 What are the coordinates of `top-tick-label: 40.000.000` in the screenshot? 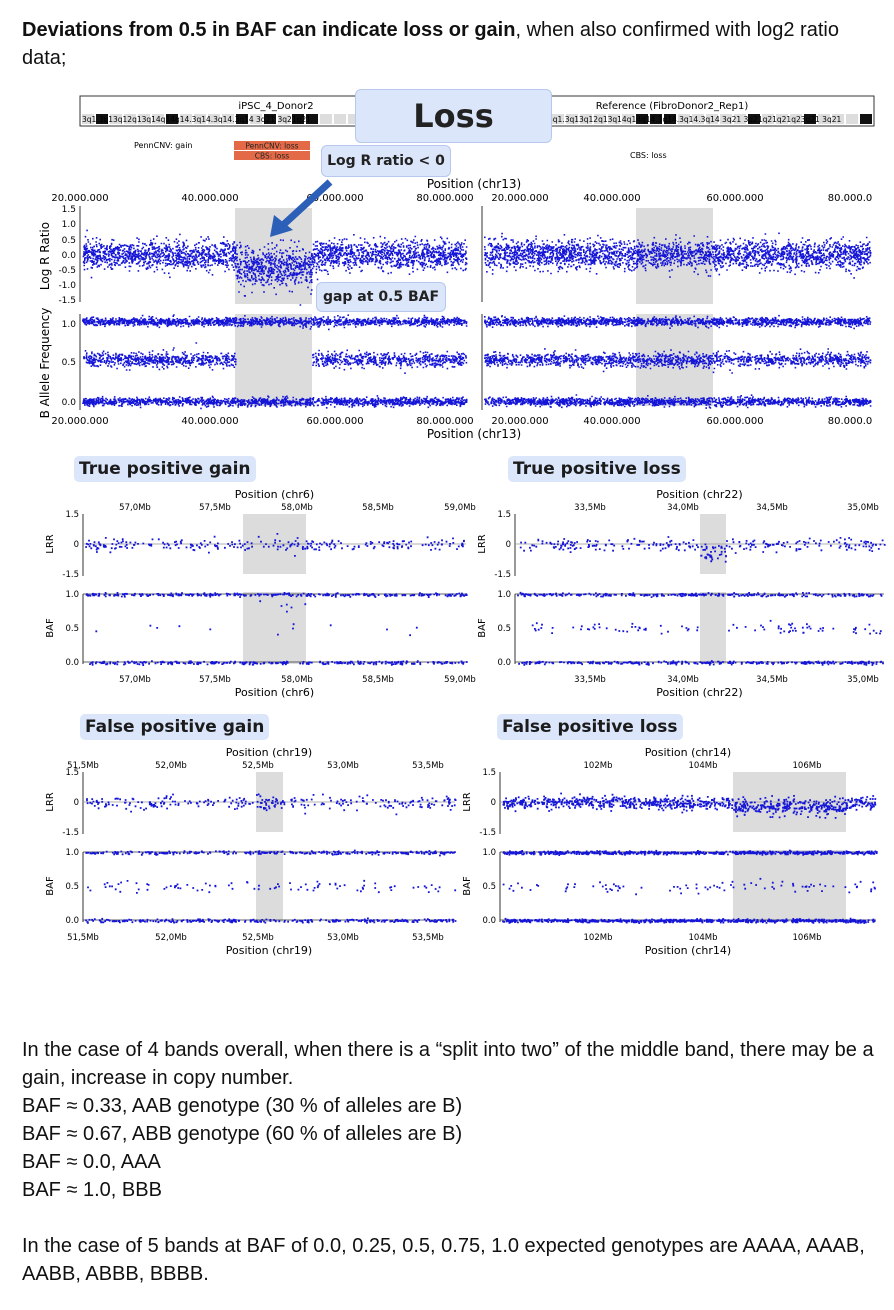 It's located at (611, 198).